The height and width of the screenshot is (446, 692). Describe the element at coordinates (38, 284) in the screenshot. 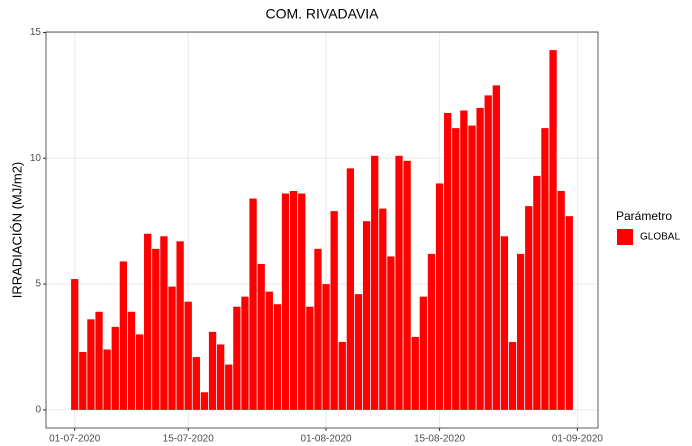

I see `y-tick-label: 5` at that location.